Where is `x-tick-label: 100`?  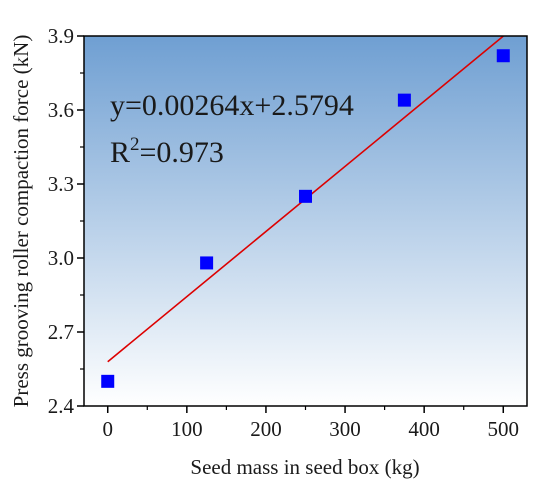 x-tick-label: 100 is located at coordinates (187, 429).